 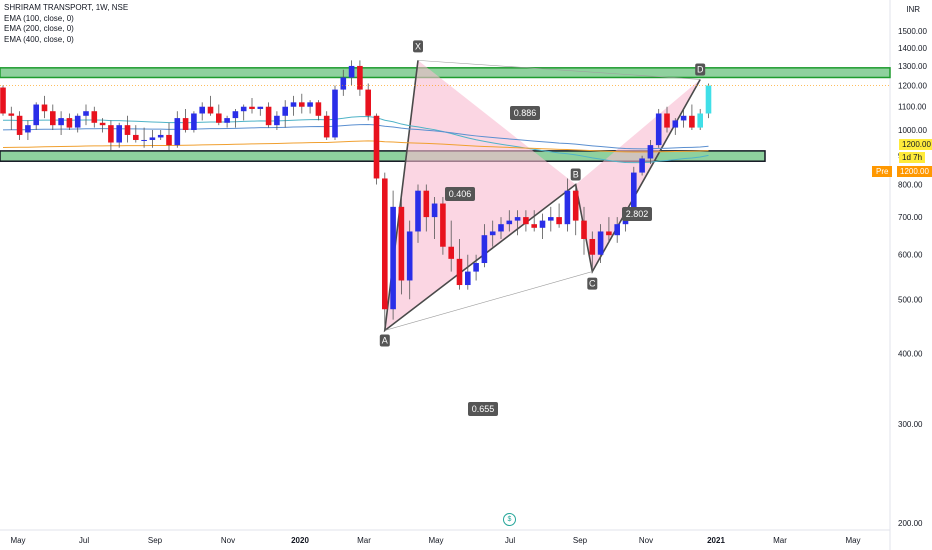 I want to click on ratio-label: 0.886, so click(x=525, y=113).